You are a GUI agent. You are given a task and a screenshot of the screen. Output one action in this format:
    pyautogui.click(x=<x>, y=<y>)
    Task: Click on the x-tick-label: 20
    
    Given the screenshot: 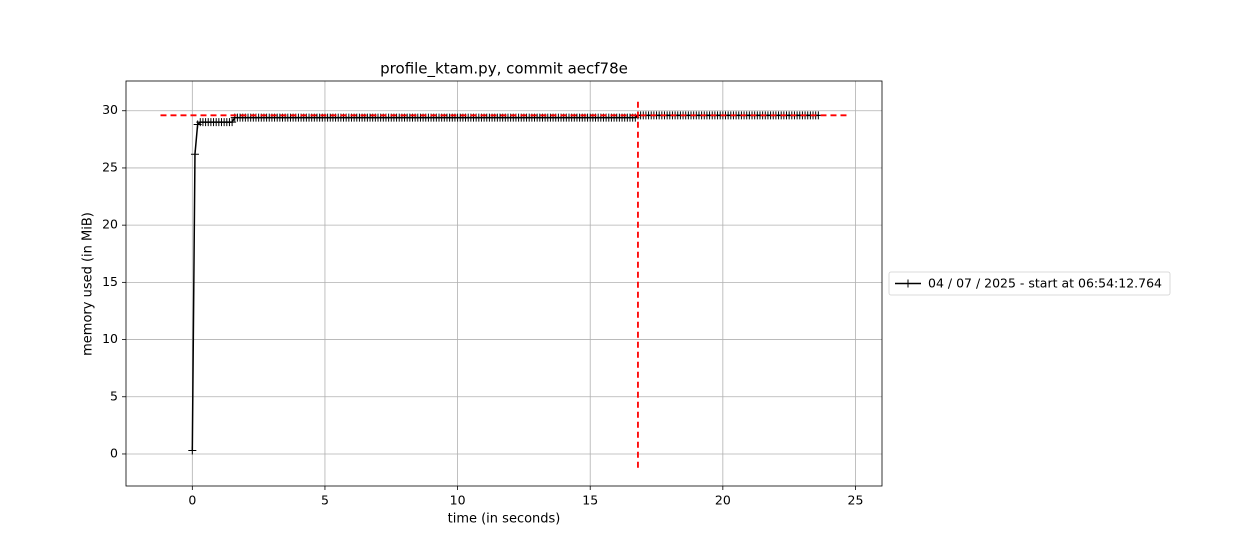 What is the action you would take?
    pyautogui.click(x=723, y=500)
    